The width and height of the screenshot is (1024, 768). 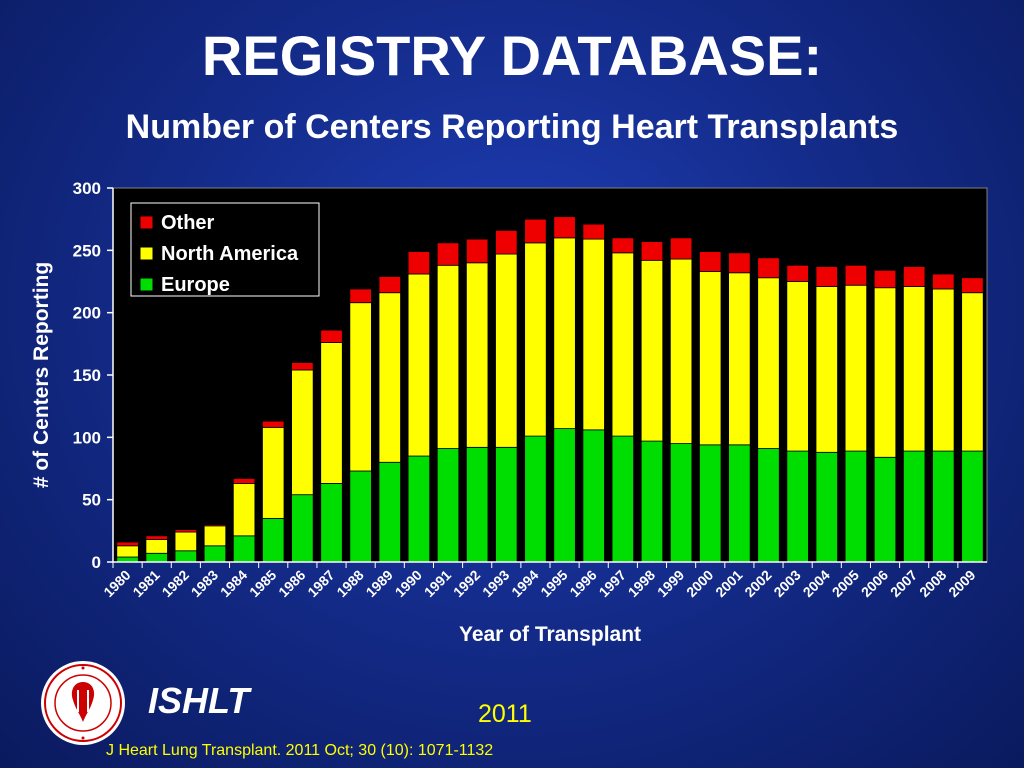 I want to click on bar-north-america-1996, so click(x=593, y=334).